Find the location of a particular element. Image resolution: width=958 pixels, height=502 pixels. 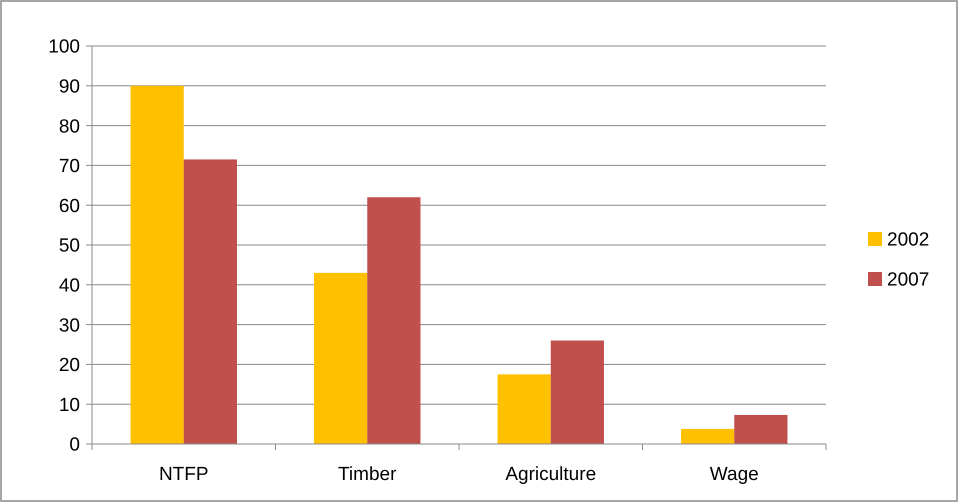

x-tick-label: NTFP is located at coordinates (183, 474).